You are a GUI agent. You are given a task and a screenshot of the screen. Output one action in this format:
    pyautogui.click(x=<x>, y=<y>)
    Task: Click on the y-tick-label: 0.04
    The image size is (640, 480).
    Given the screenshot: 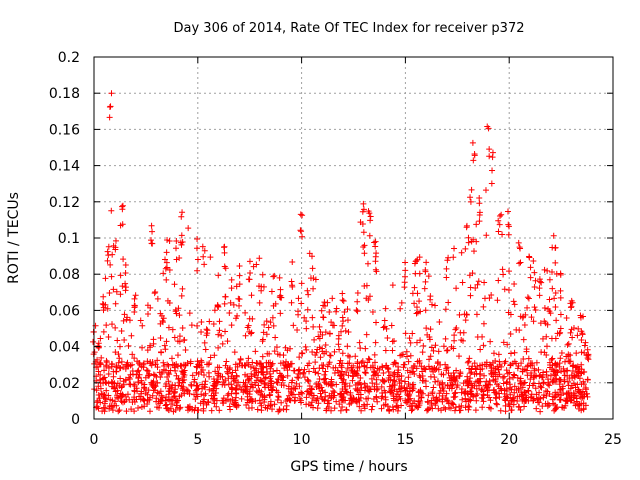 What is the action you would take?
    pyautogui.click(x=64, y=348)
    